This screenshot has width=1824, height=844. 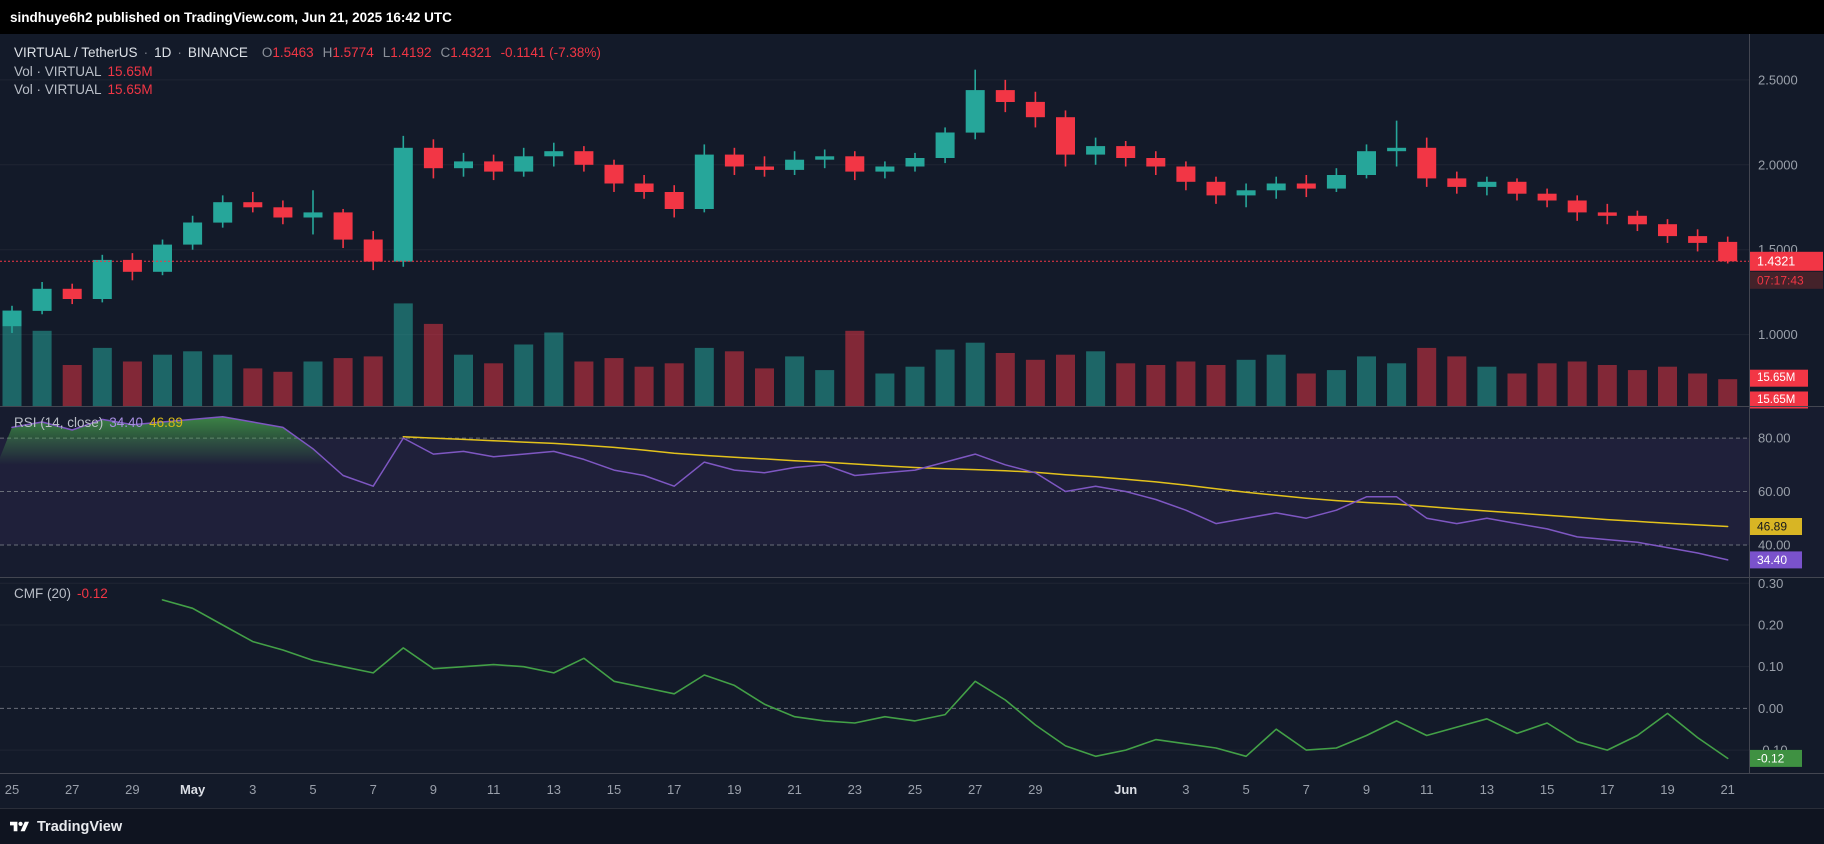 I want to click on svg-text: 34.40, so click(x=1772, y=560).